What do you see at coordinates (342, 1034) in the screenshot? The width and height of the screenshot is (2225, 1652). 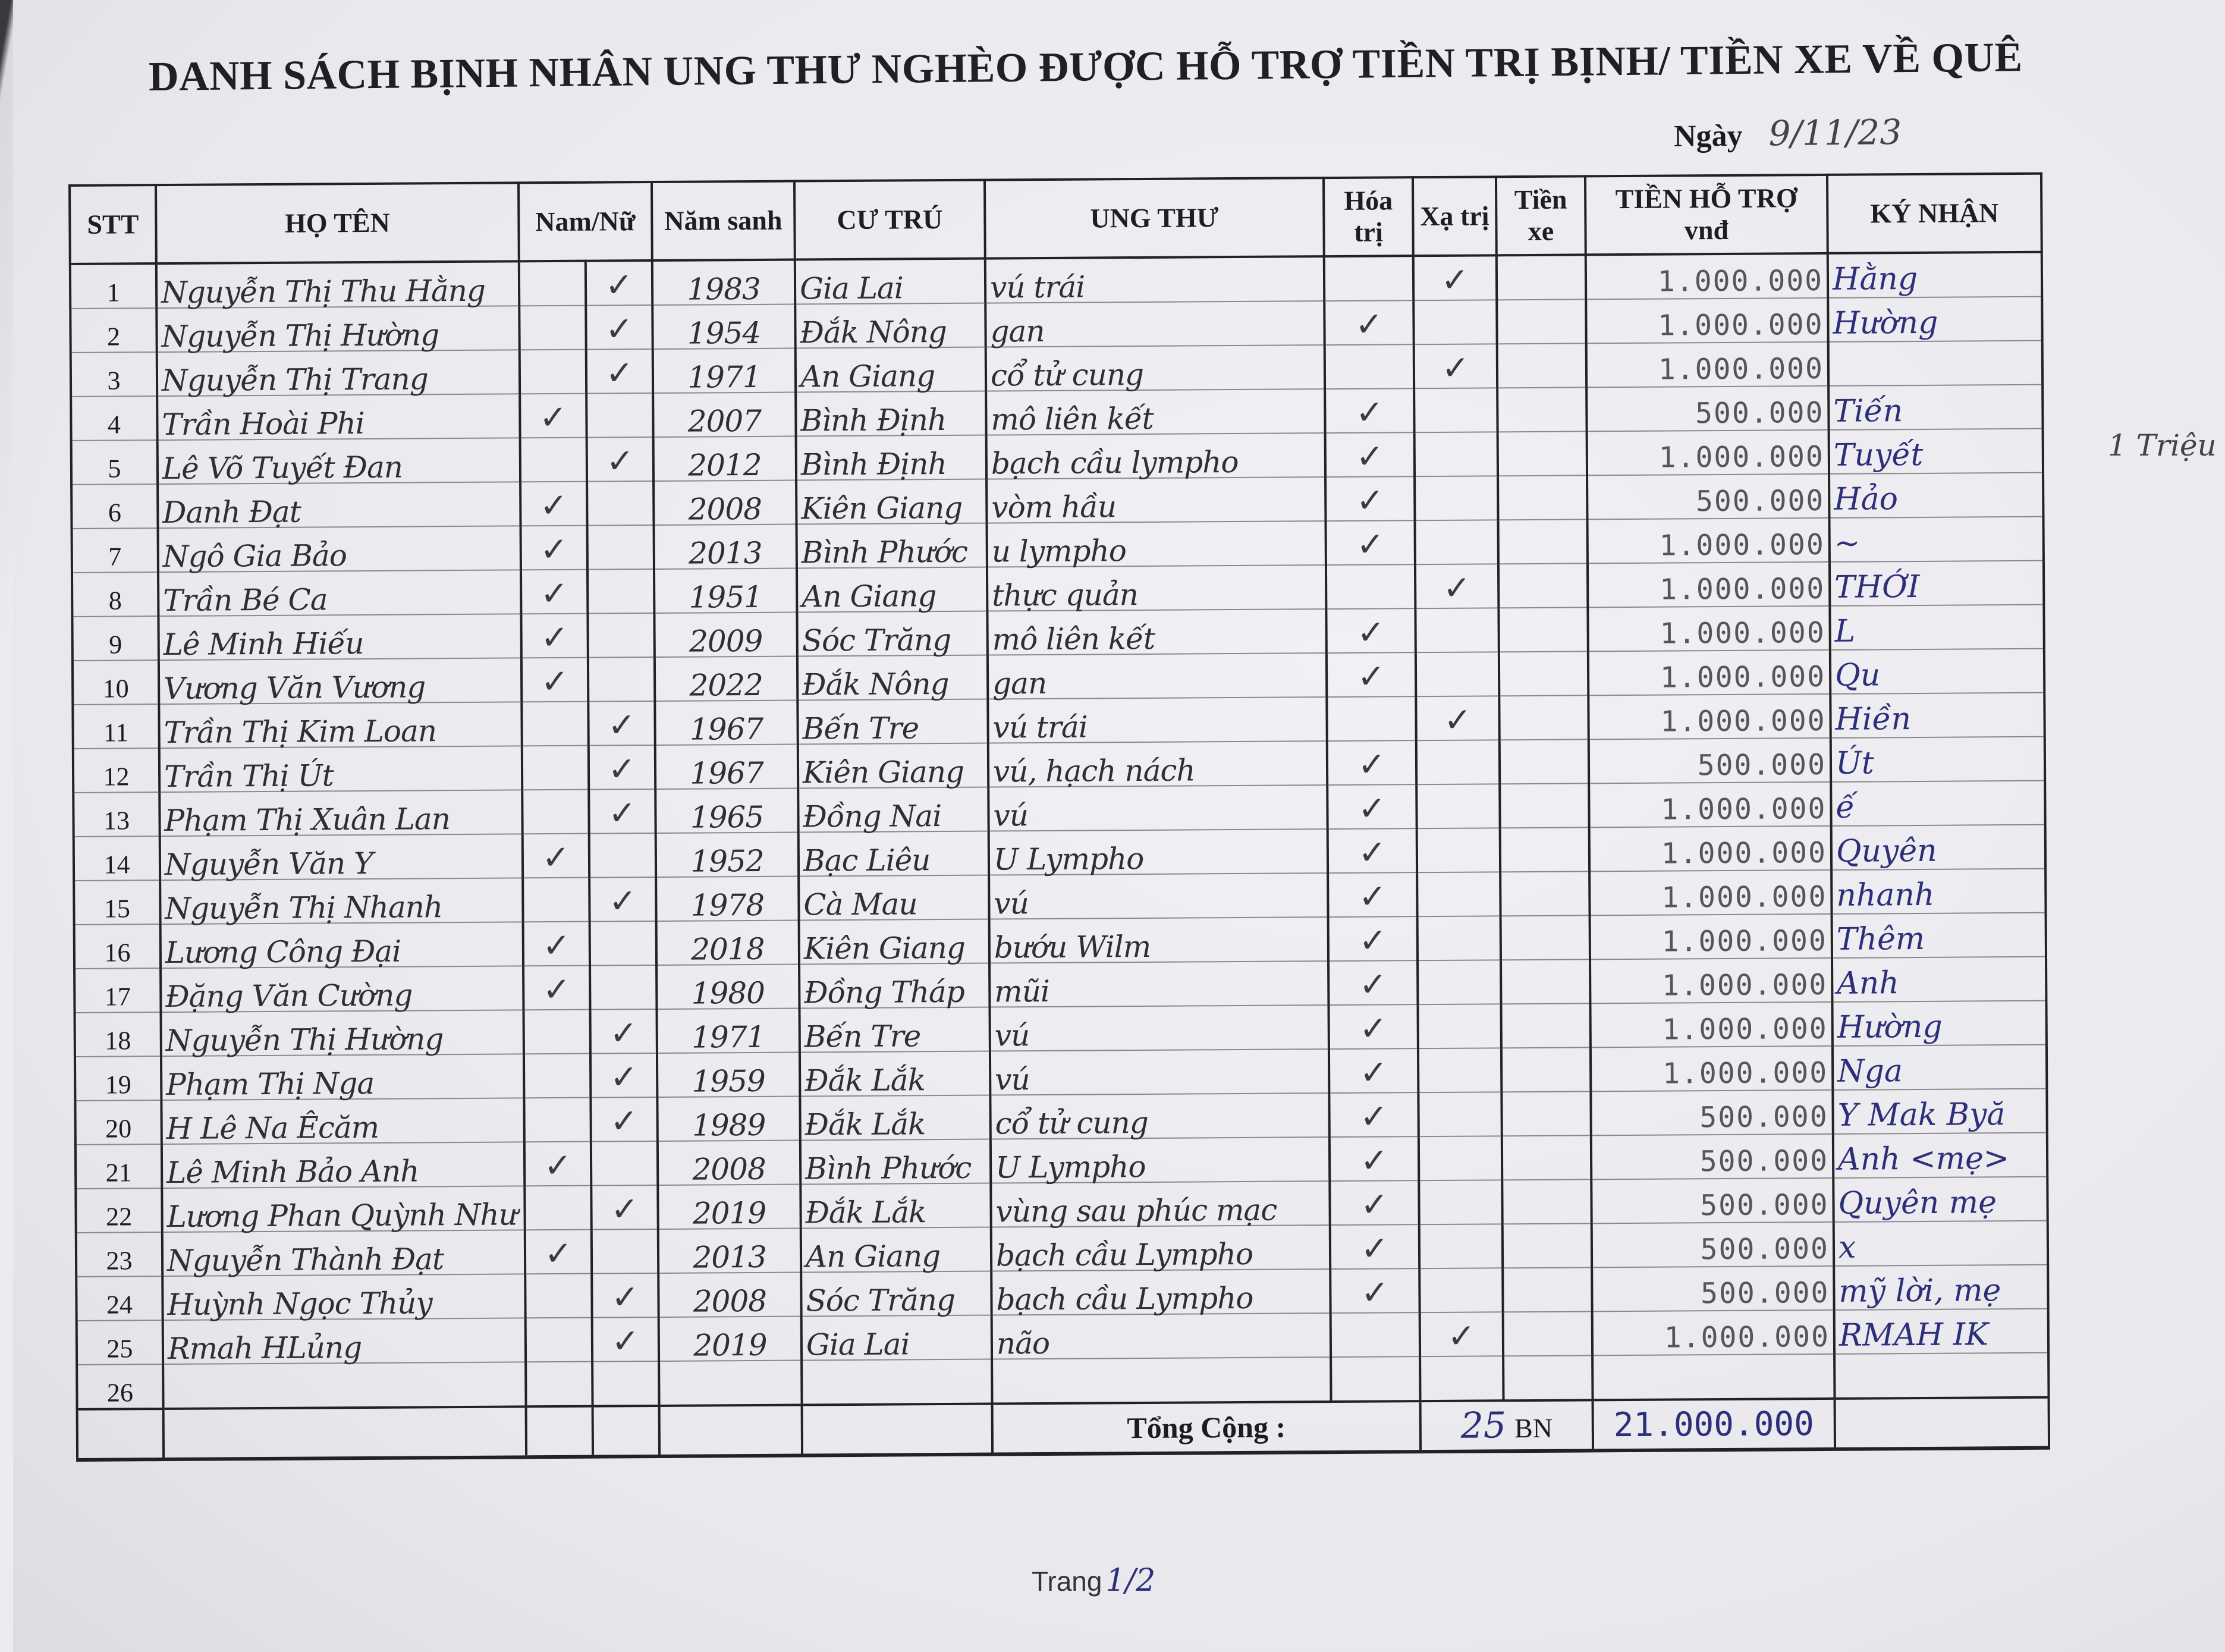 I see `name-cell: Nguyễn Thị Hường` at bounding box center [342, 1034].